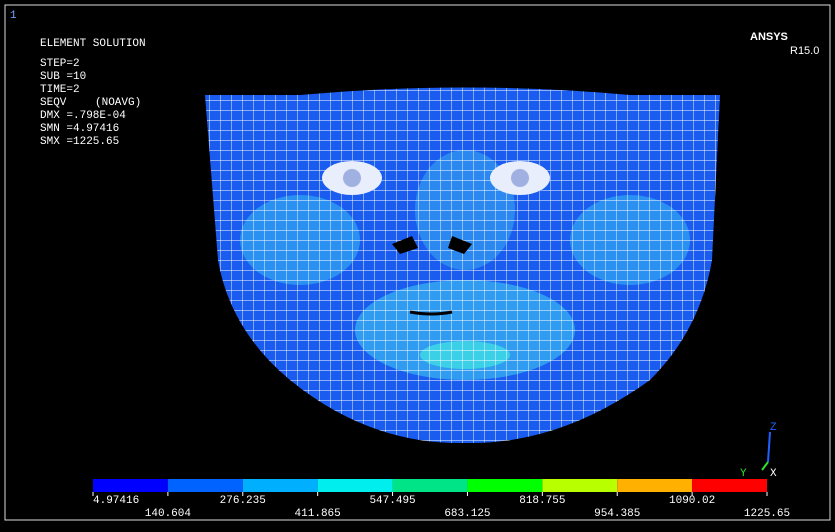 This screenshot has height=532, width=835. Describe the element at coordinates (767, 514) in the screenshot. I see `legend-label: 1225.65` at that location.